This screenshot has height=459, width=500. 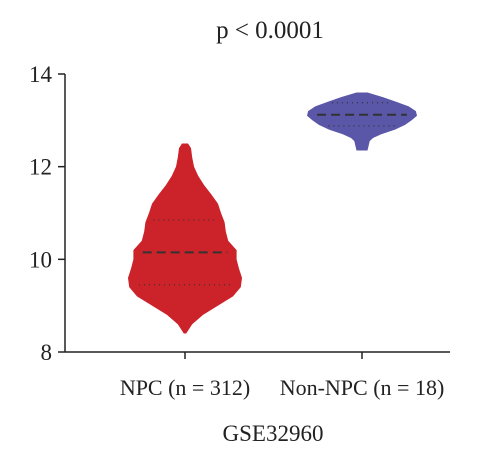 What do you see at coordinates (185, 387) in the screenshot?
I see `x-category-label: NPC (n = 312)` at bounding box center [185, 387].